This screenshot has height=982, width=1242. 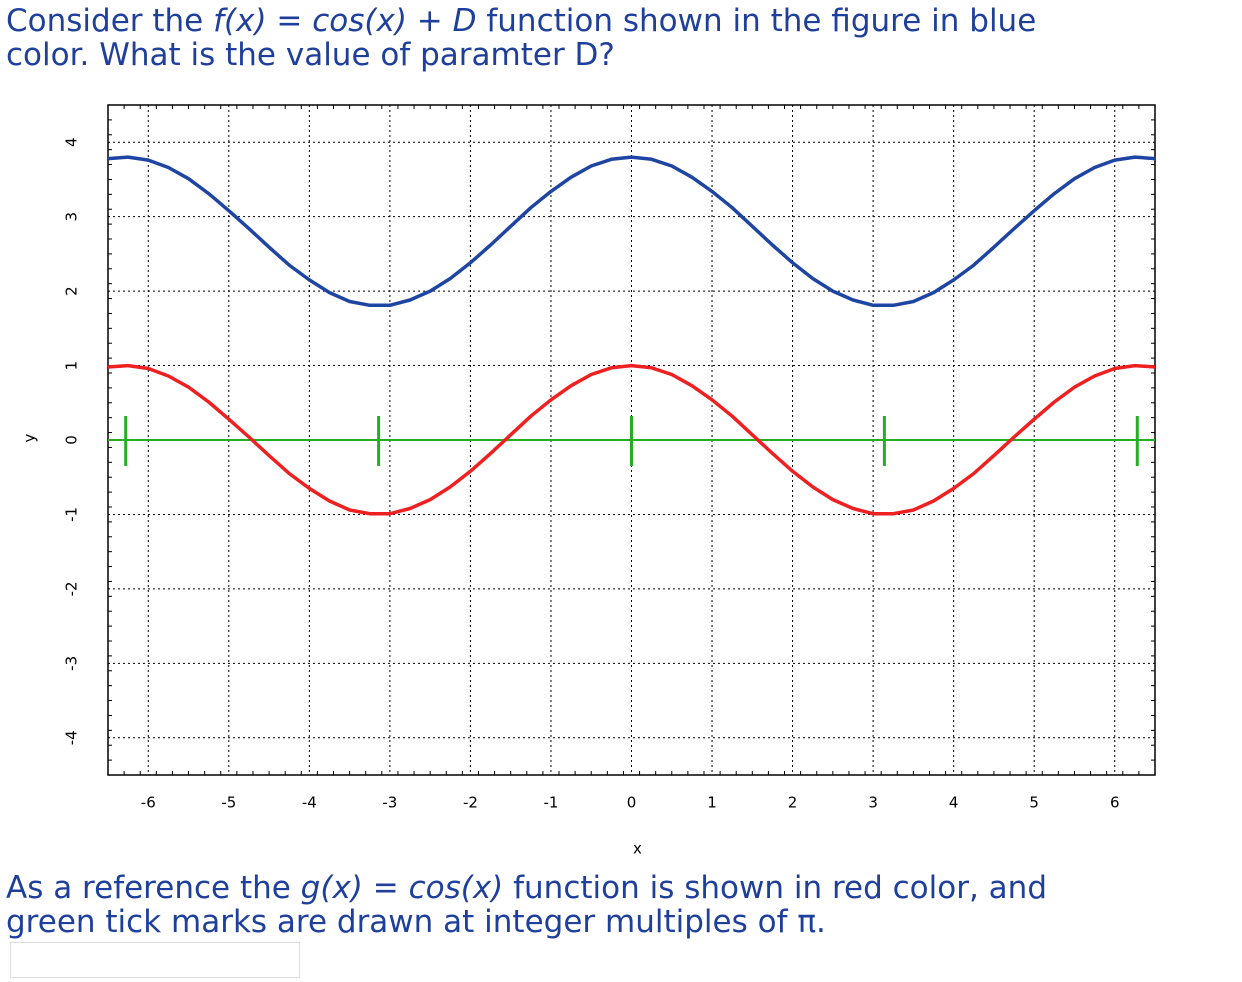 What do you see at coordinates (72, 737) in the screenshot?
I see `y-tick-label: -4` at bounding box center [72, 737].